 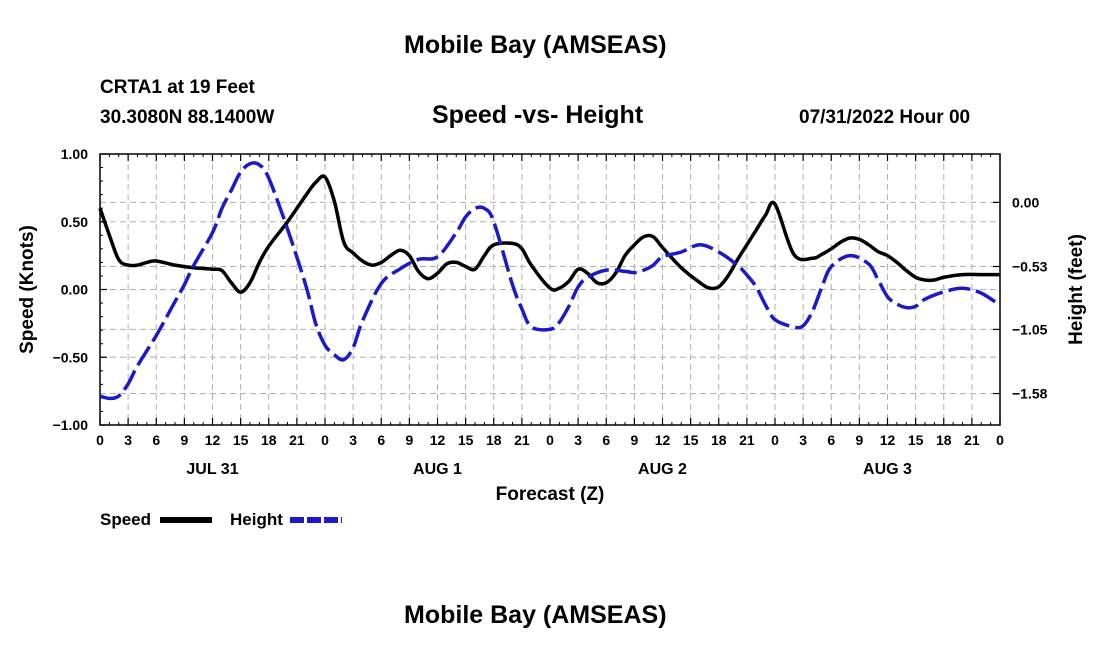 I want to click on legend-swatch-height, so click(x=316, y=520).